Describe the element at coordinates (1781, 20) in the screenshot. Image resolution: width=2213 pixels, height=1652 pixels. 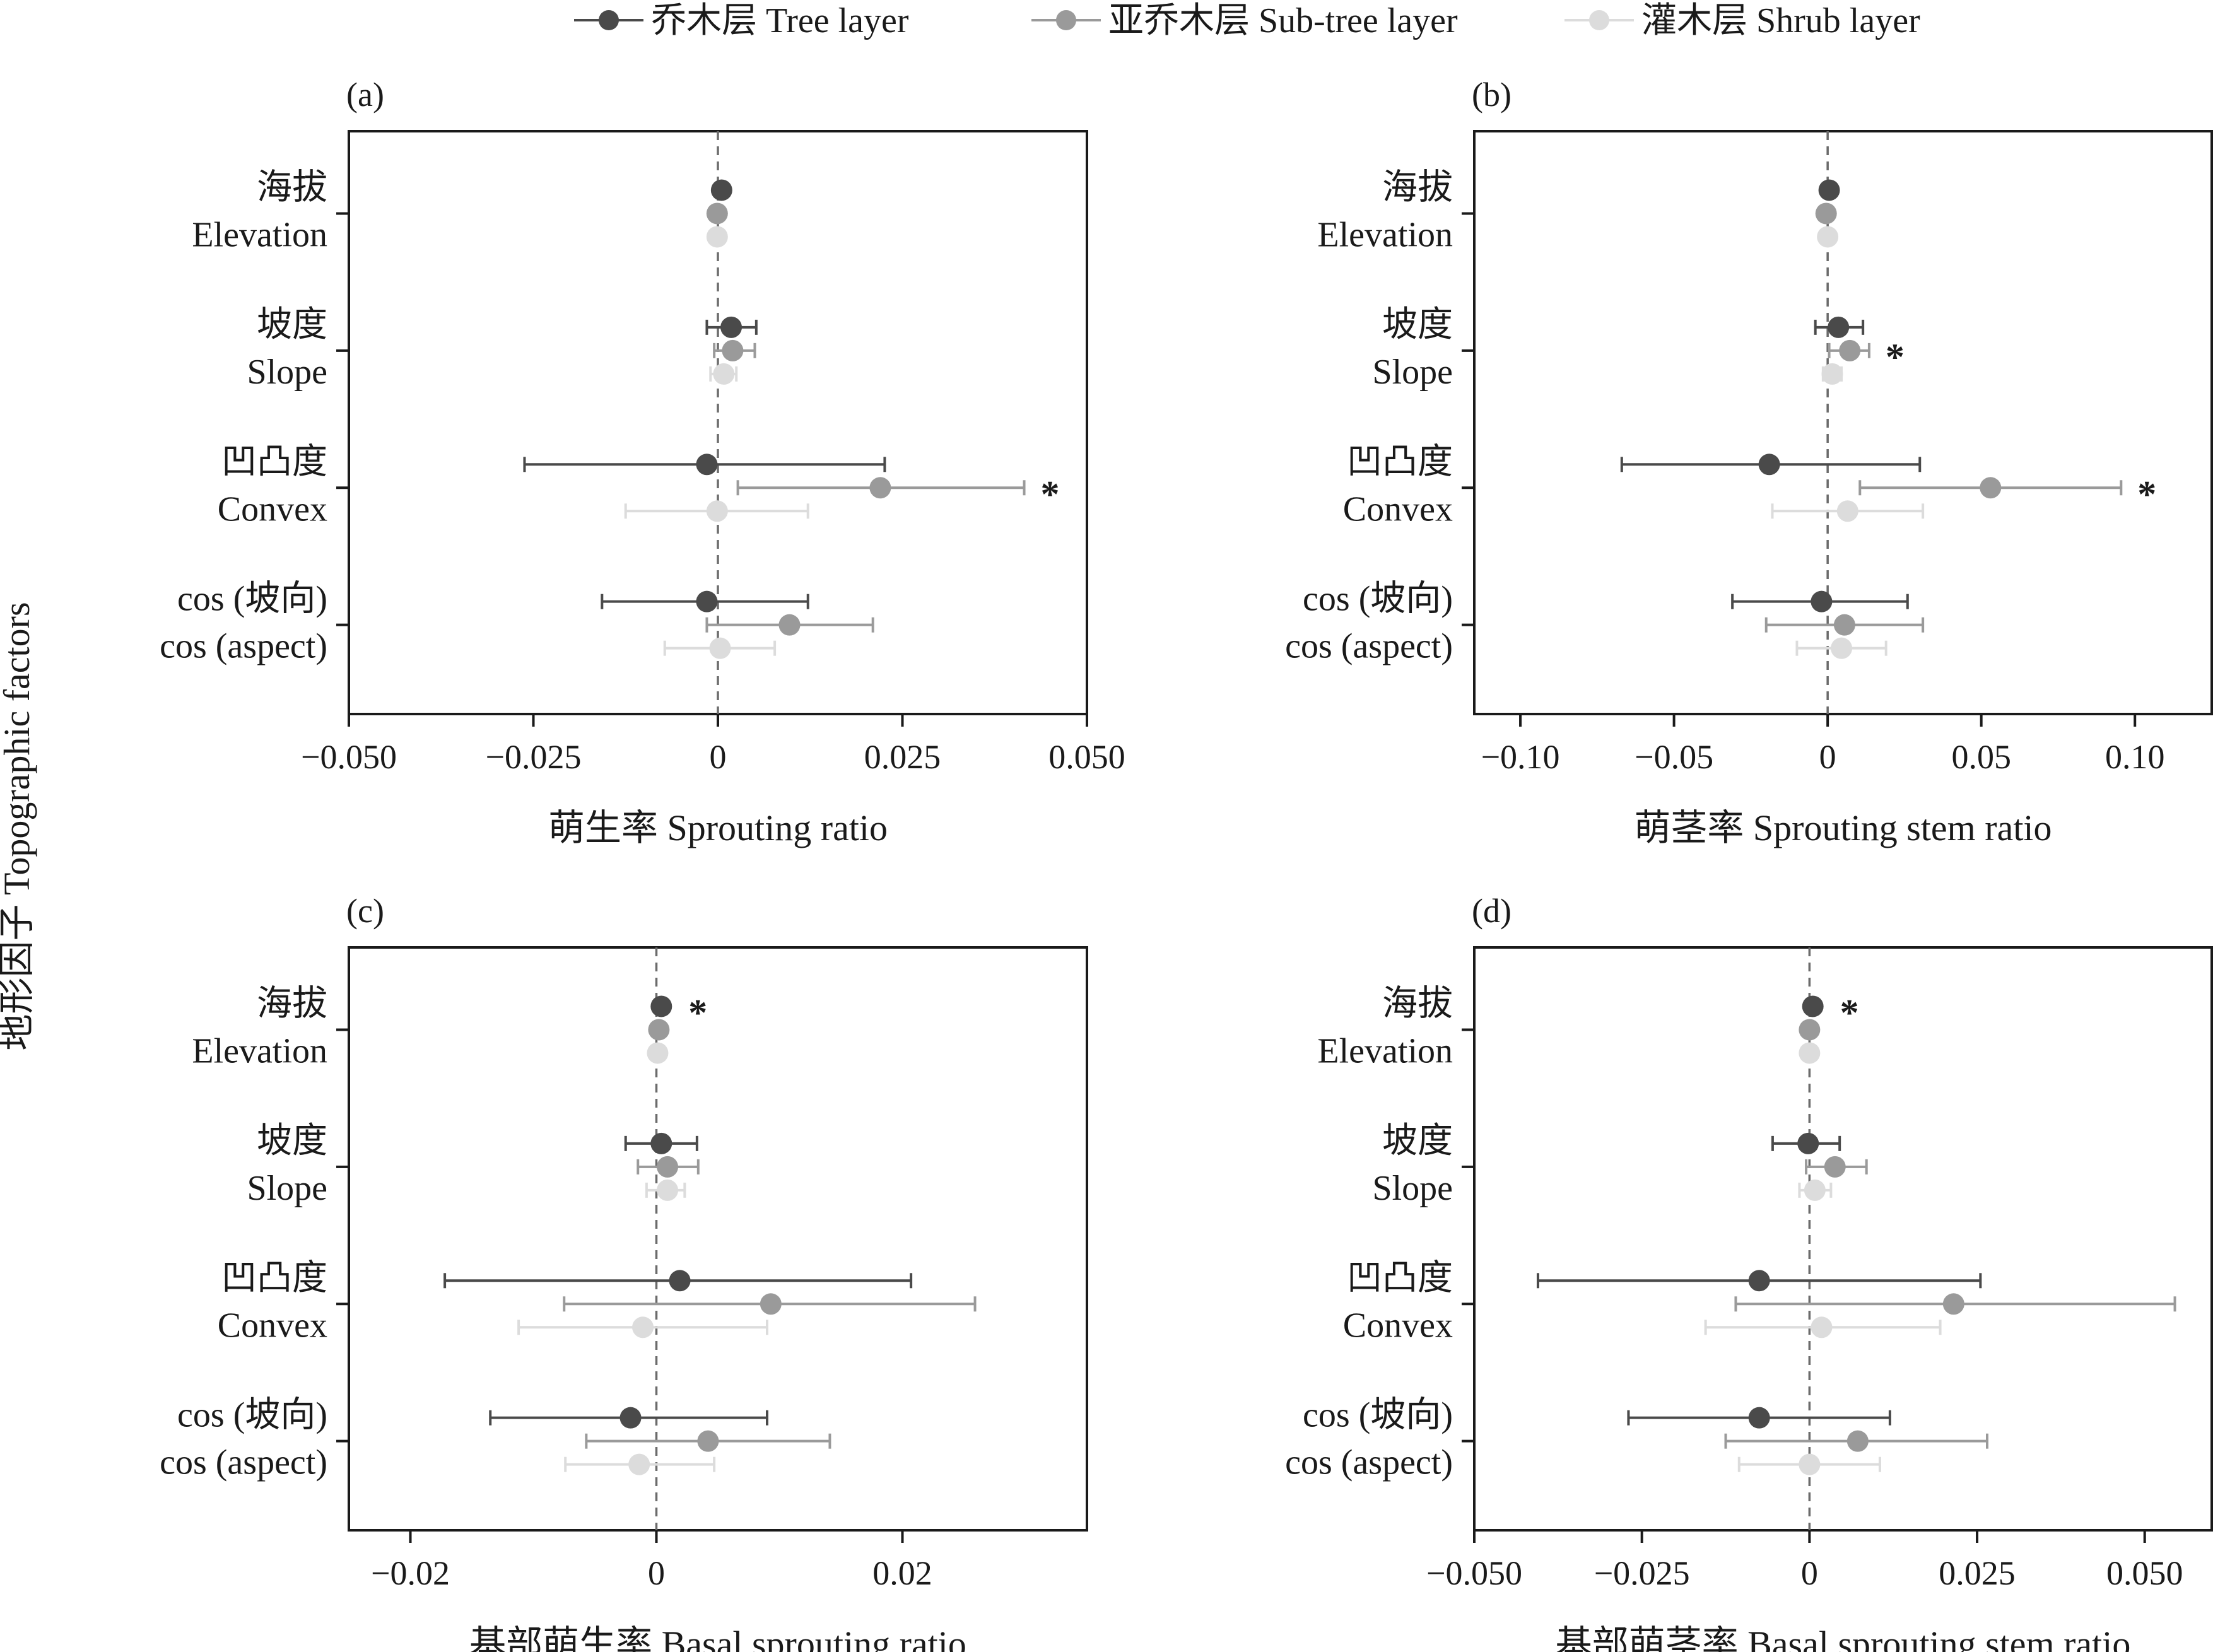
I see `legend-label-shrub: 灌木层 Shrub layer` at that location.